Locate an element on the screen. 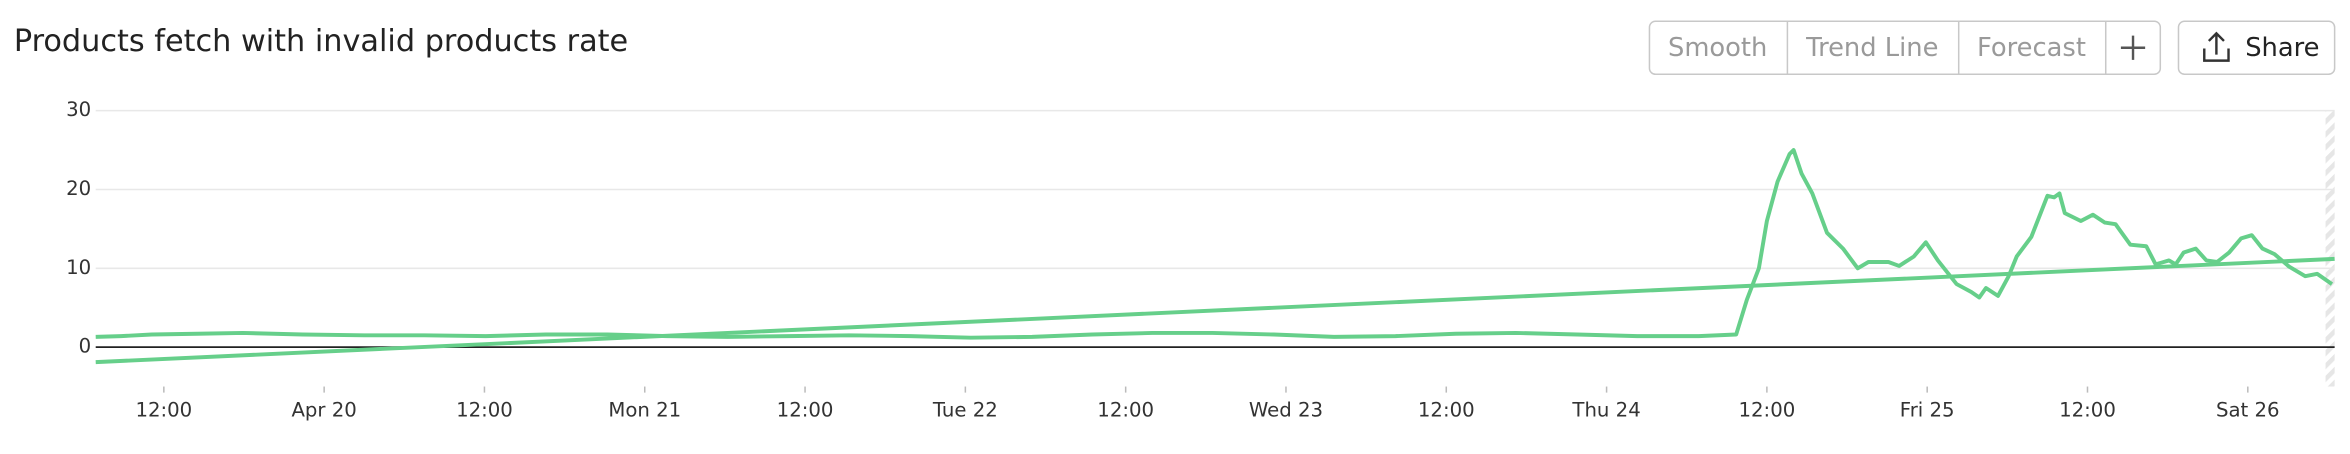 Image resolution: width=2350 pixels, height=454 pixels. x-tick-label: Sat 26 is located at coordinates (2248, 409).